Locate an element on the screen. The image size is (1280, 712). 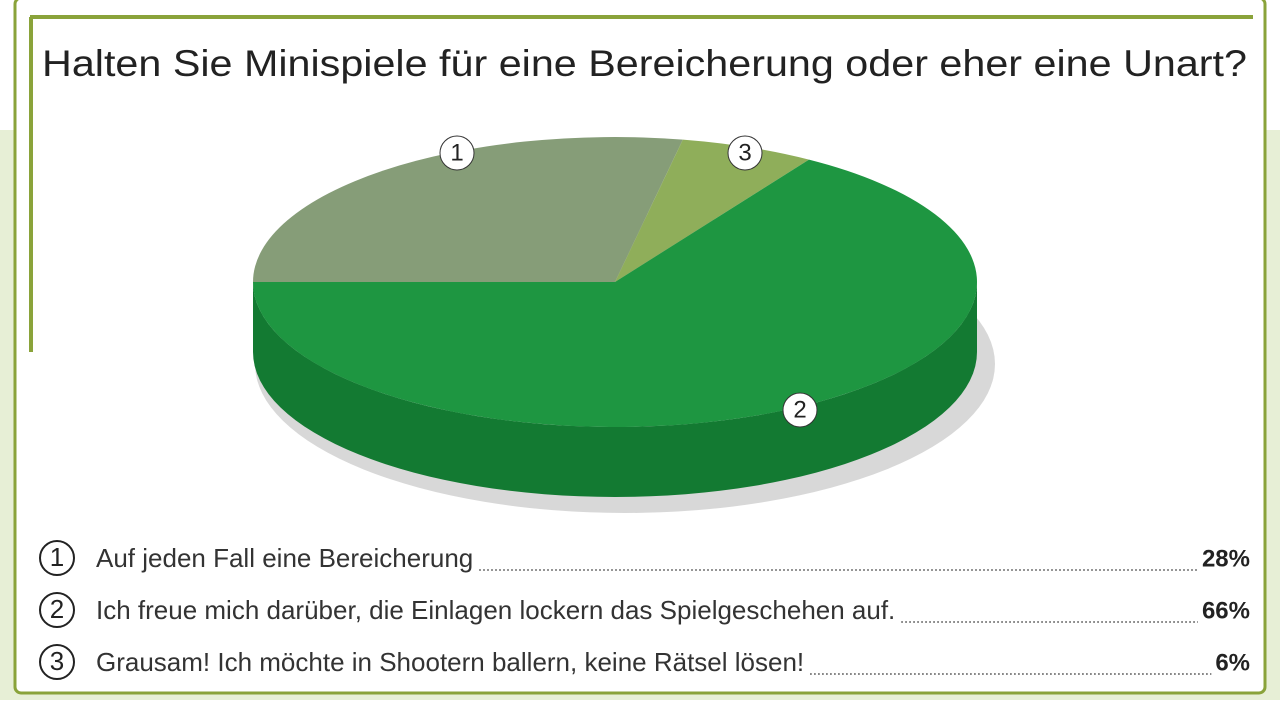
legend-value: 28% is located at coordinates (1226, 558).